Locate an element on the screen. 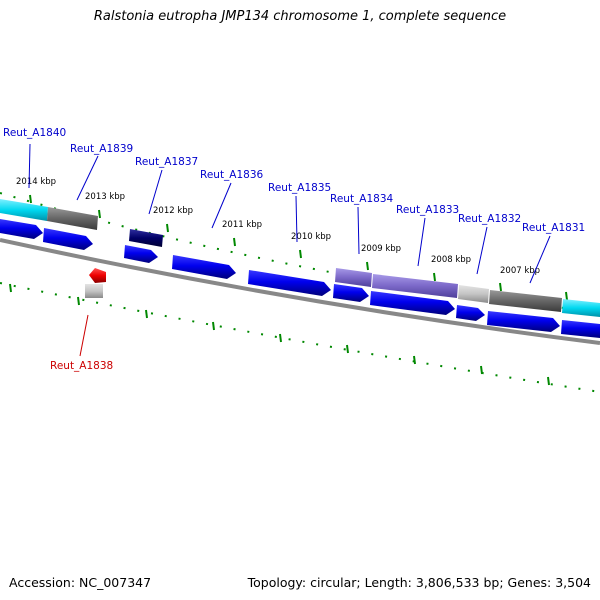 The image size is (600, 600). gene-arrow-next is located at coordinates (580, 329).